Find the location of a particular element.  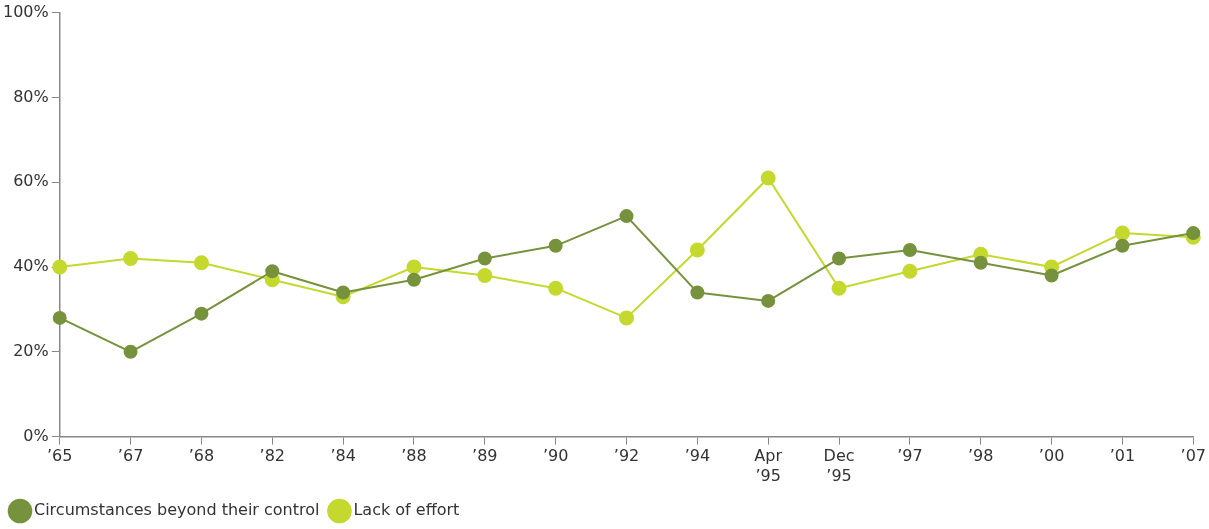

y-tick-label: 100% is located at coordinates (25, 11).